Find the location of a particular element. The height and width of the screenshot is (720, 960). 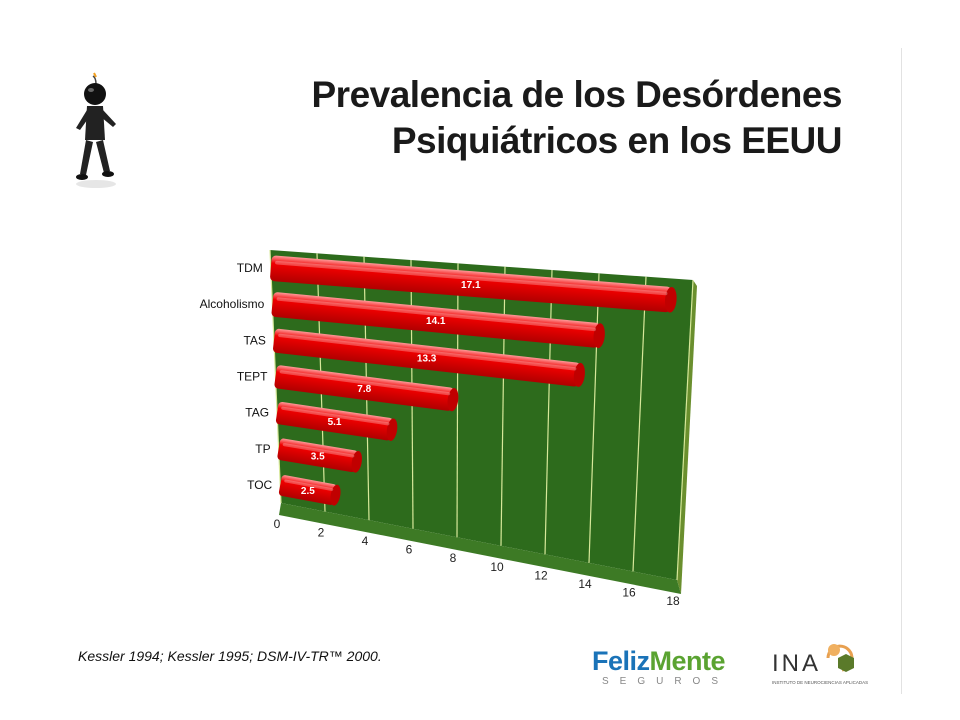

x-tick-label: 16 is located at coordinates (629, 592).